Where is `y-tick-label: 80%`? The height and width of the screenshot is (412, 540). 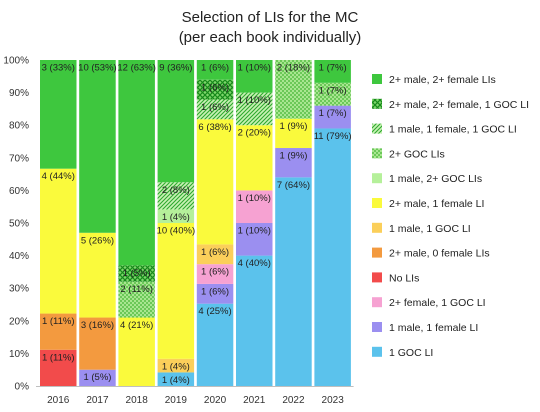
y-tick-label: 80% is located at coordinates (19, 126).